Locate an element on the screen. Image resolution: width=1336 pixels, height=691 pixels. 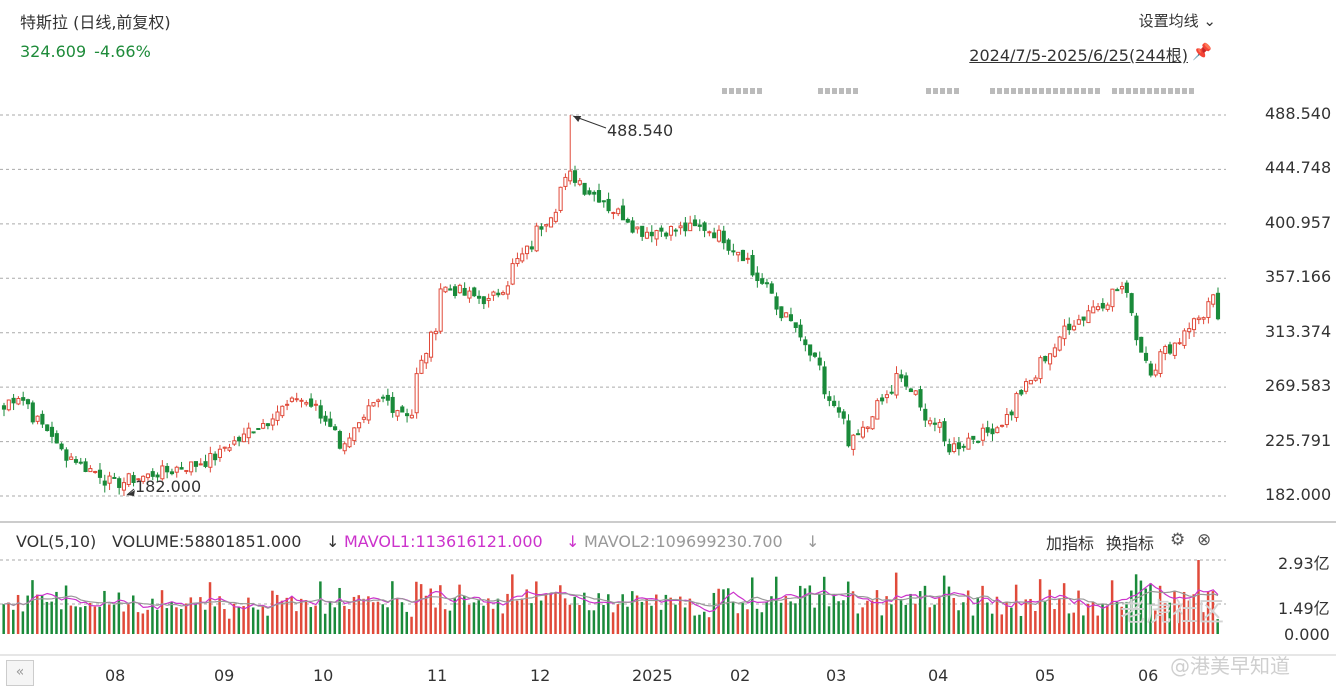
close-icon: ⊗ is located at coordinates (1204, 540).